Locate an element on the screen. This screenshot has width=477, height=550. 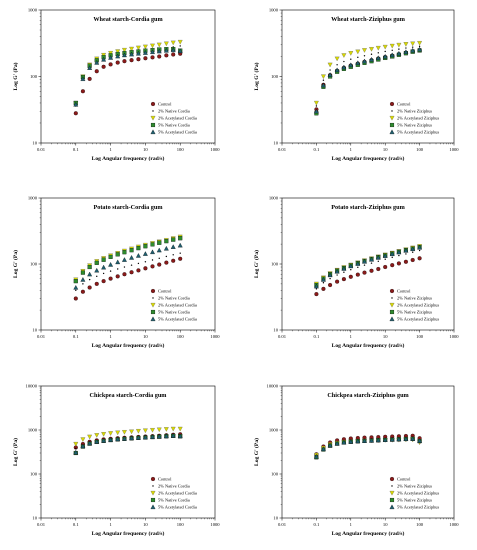
legend-label: 2% Acetylated Cordia is located at coordinates (177, 305).